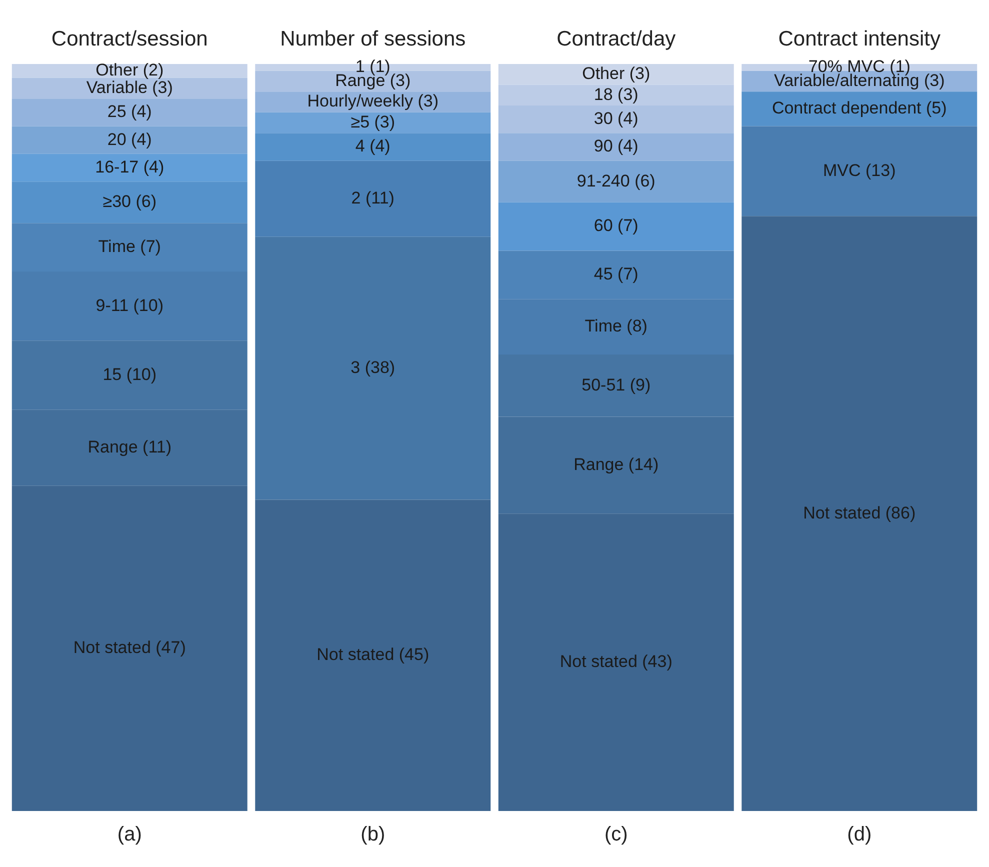  What do you see at coordinates (130, 447) in the screenshot?
I see `data-label: Range (11)` at bounding box center [130, 447].